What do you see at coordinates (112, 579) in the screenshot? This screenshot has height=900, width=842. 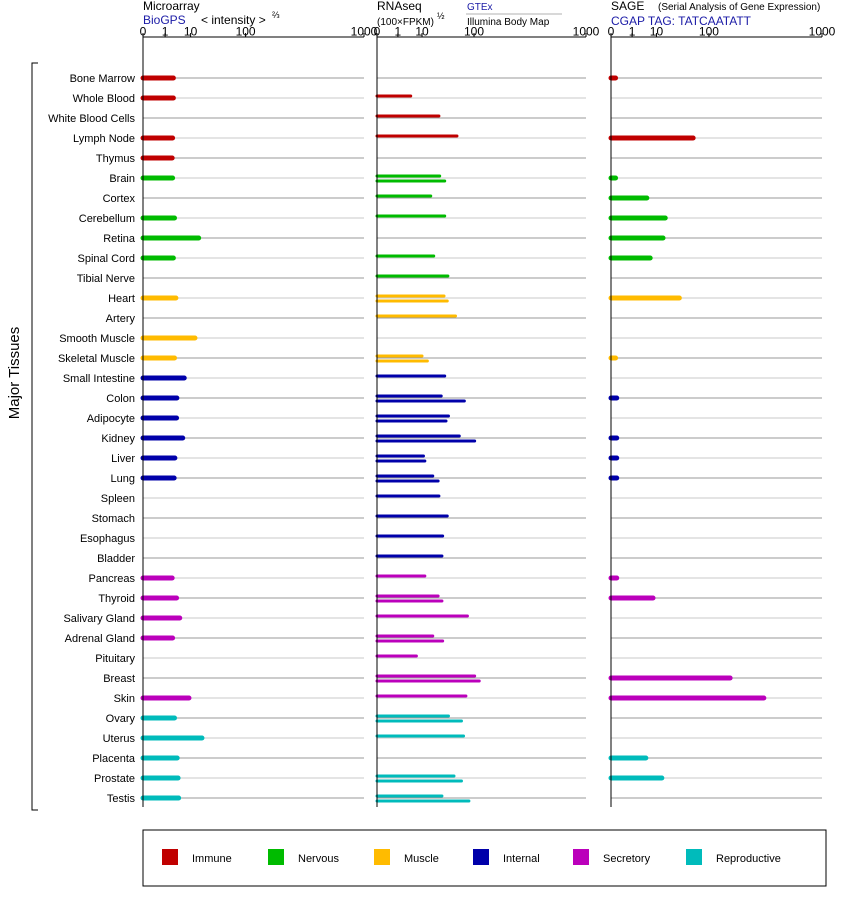 I see `tissue-label: Pancreas` at bounding box center [112, 579].